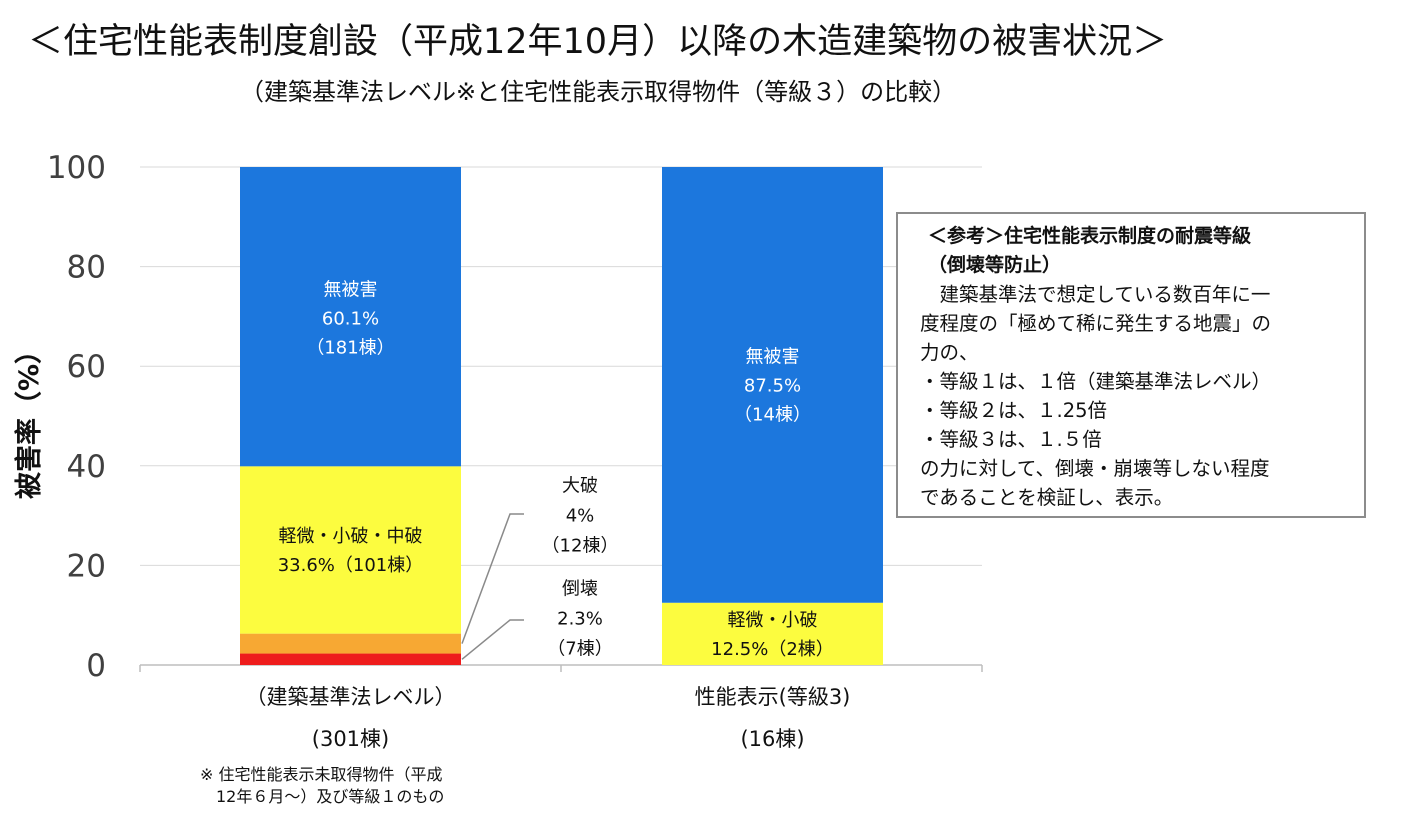  What do you see at coordinates (351, 697) in the screenshot?
I see `x-category-label: （建築基準法レベル）` at bounding box center [351, 697].